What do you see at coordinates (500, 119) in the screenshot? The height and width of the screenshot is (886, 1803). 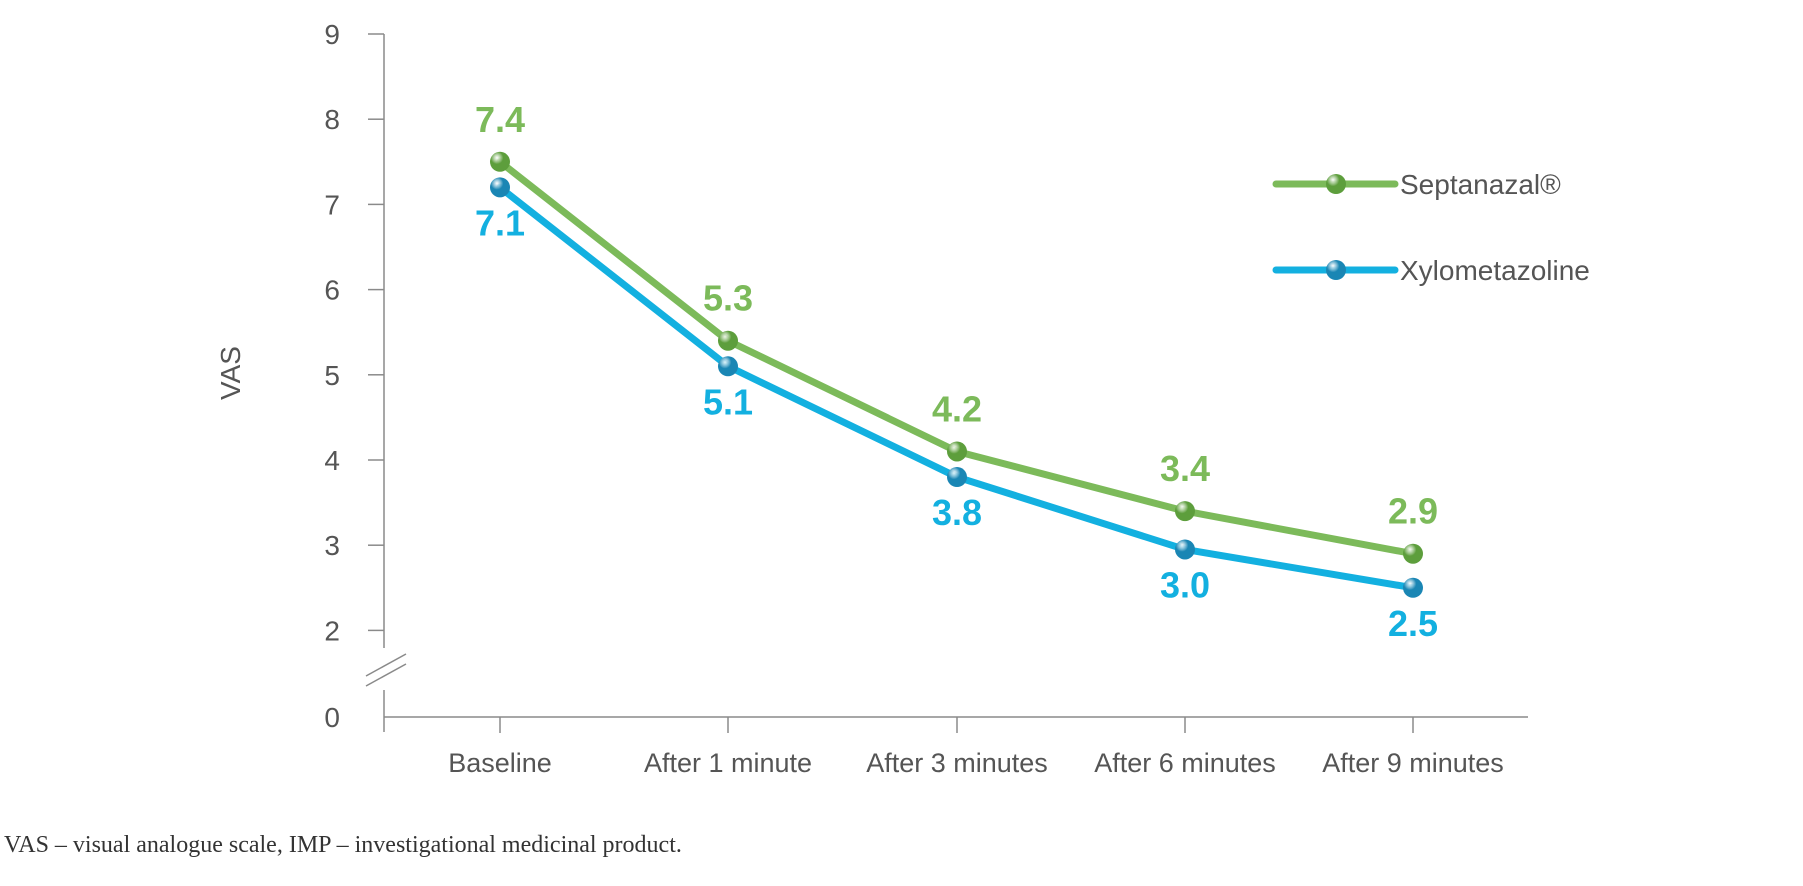 I see `data-label: 7.4` at bounding box center [500, 119].